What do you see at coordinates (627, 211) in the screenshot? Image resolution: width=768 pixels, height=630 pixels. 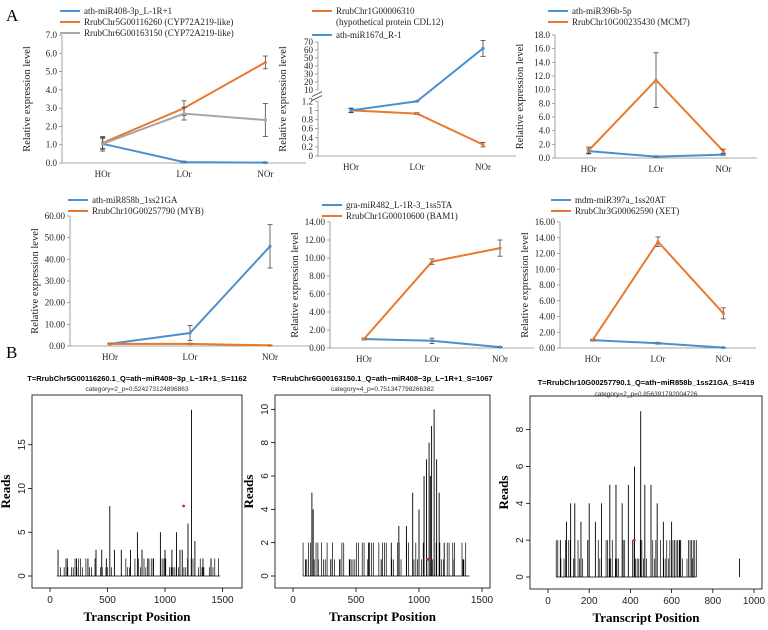 I see `legend-label: RrubChr3G00062590 (XET)` at bounding box center [627, 211].